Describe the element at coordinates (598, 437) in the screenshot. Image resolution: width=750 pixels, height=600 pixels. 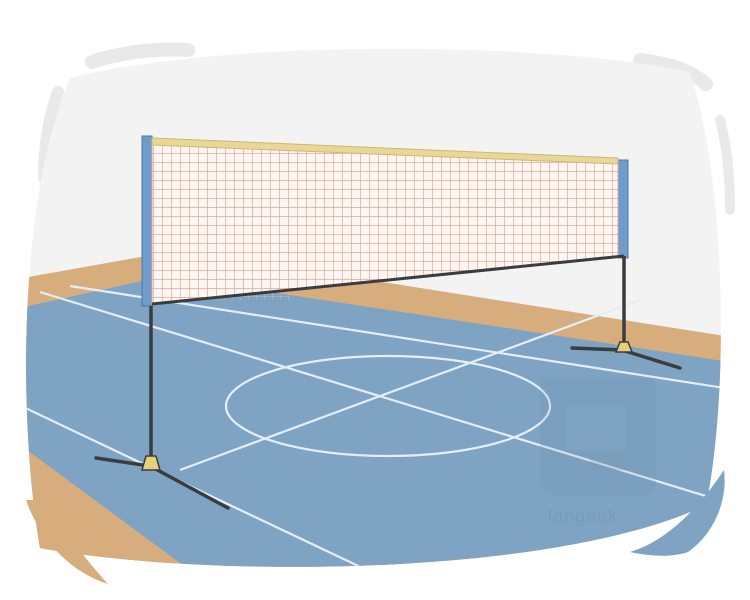
I see `letter-g-logo-watermark` at that location.